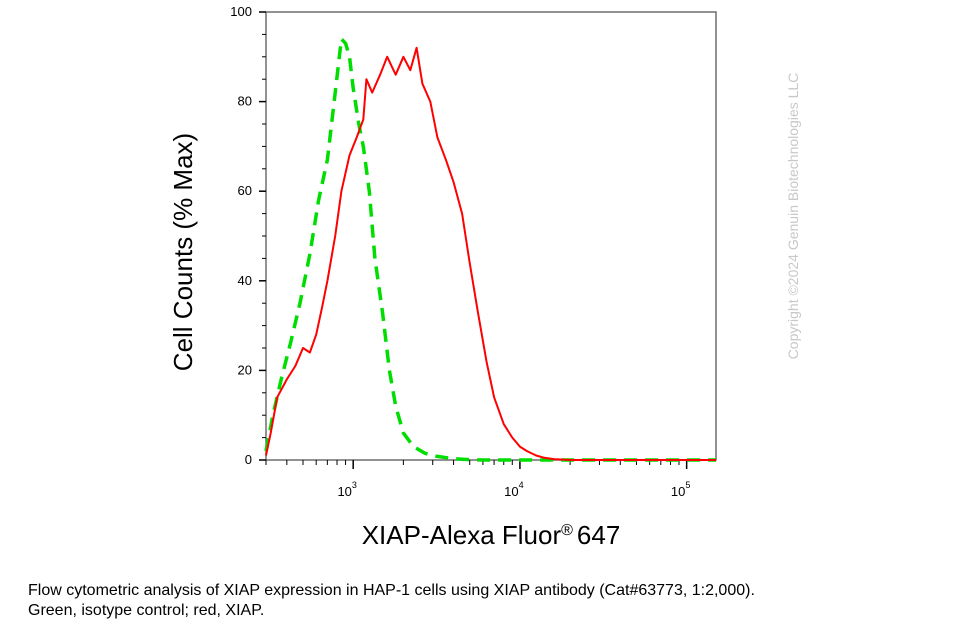 Image resolution: width=980 pixels, height=641 pixels. I want to click on y-axis-title: Cell Counts (% Max), so click(183, 252).